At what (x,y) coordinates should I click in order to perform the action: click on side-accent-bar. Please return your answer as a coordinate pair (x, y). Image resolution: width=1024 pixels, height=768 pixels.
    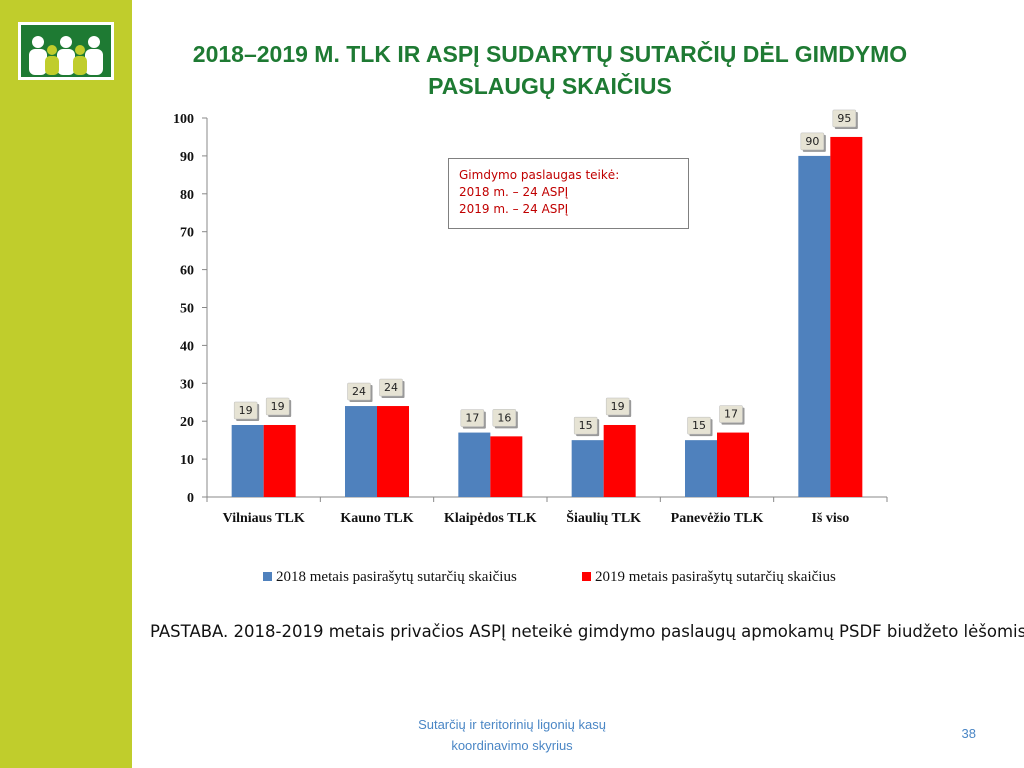
    Looking at the image, I should click on (66, 384).